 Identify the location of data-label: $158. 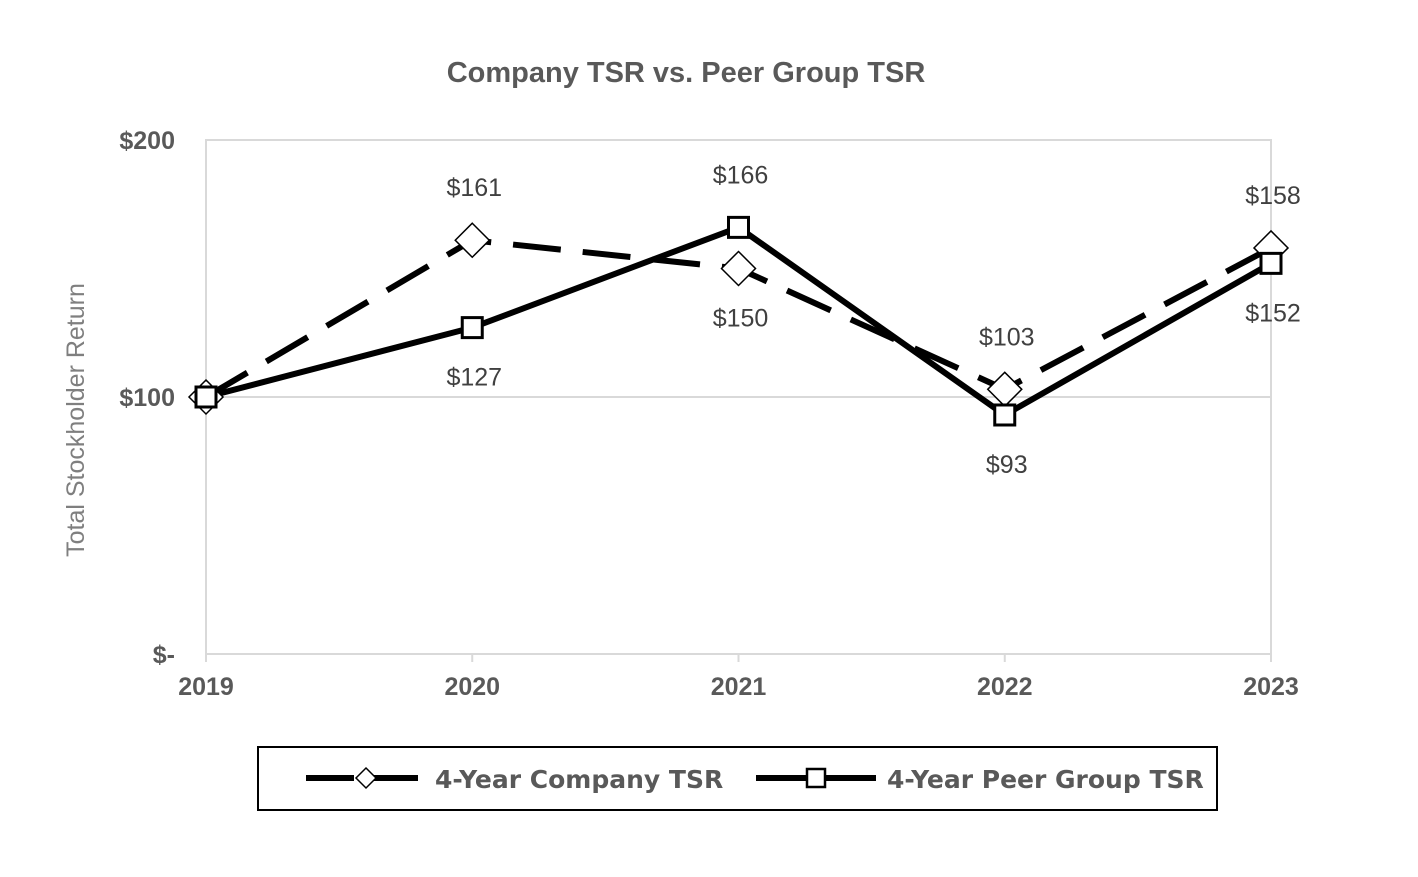
(1273, 196).